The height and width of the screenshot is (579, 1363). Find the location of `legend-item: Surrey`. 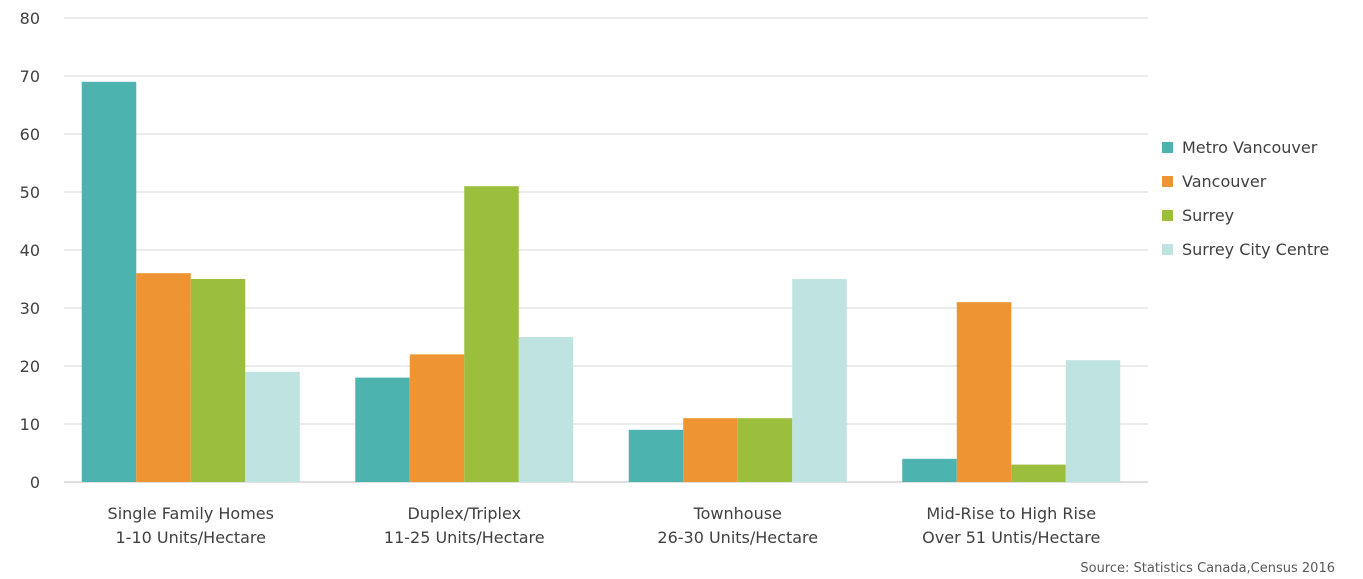

legend-item: Surrey is located at coordinates (1245, 215).